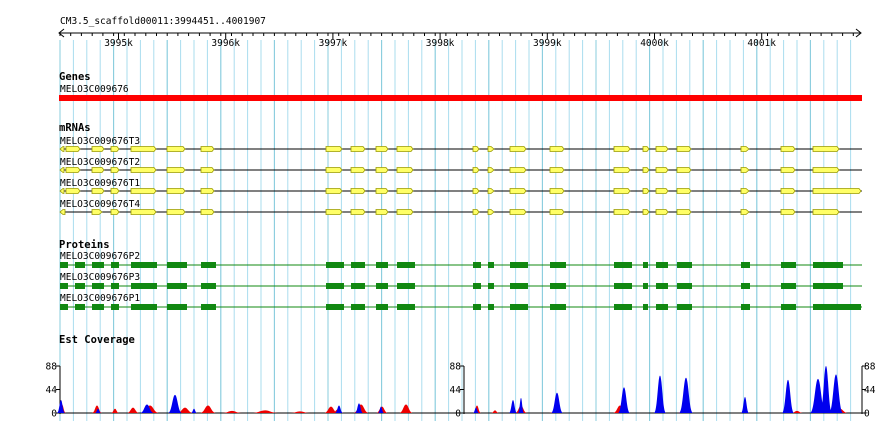 This screenshot has width=890, height=421. I want to click on protein-label: MELO3C009676P2, so click(100, 256).